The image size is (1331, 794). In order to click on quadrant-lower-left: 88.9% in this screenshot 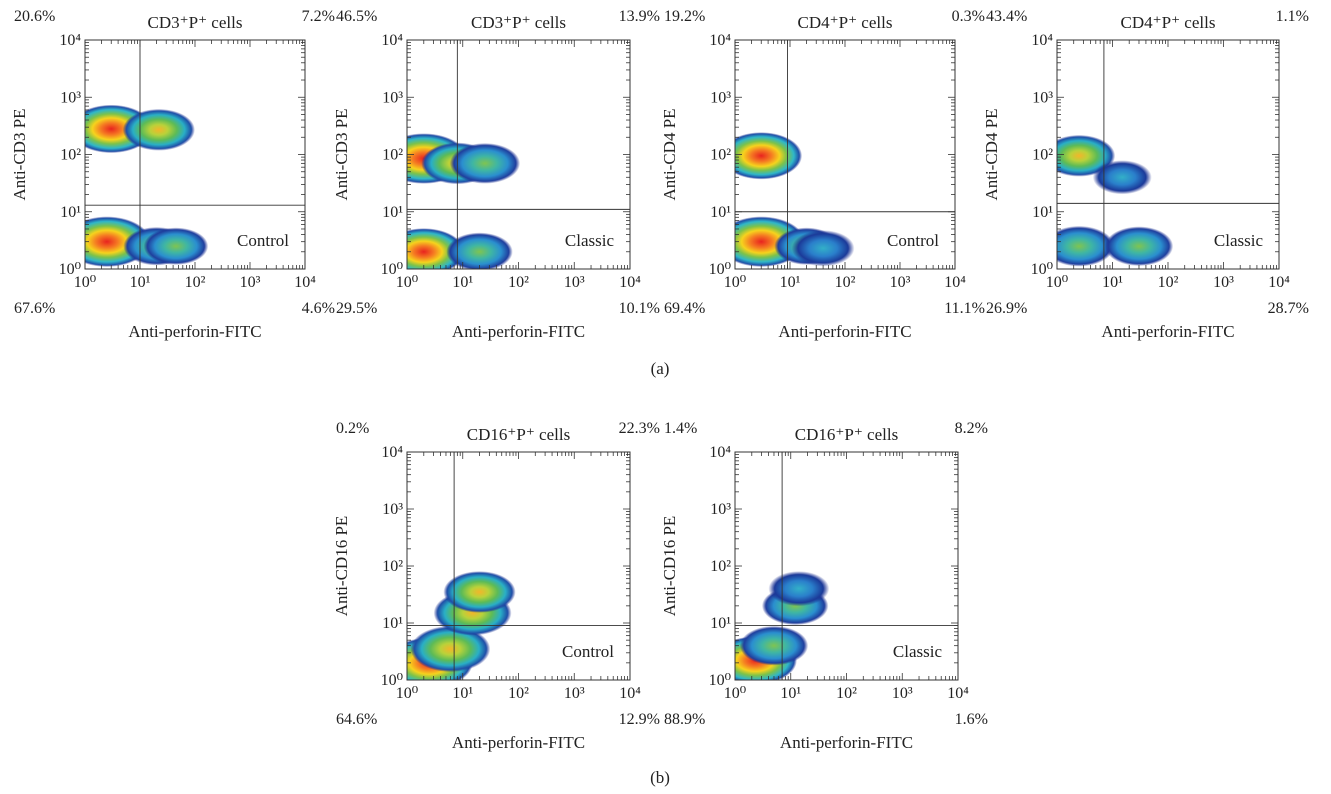, I will do `click(684, 719)`.